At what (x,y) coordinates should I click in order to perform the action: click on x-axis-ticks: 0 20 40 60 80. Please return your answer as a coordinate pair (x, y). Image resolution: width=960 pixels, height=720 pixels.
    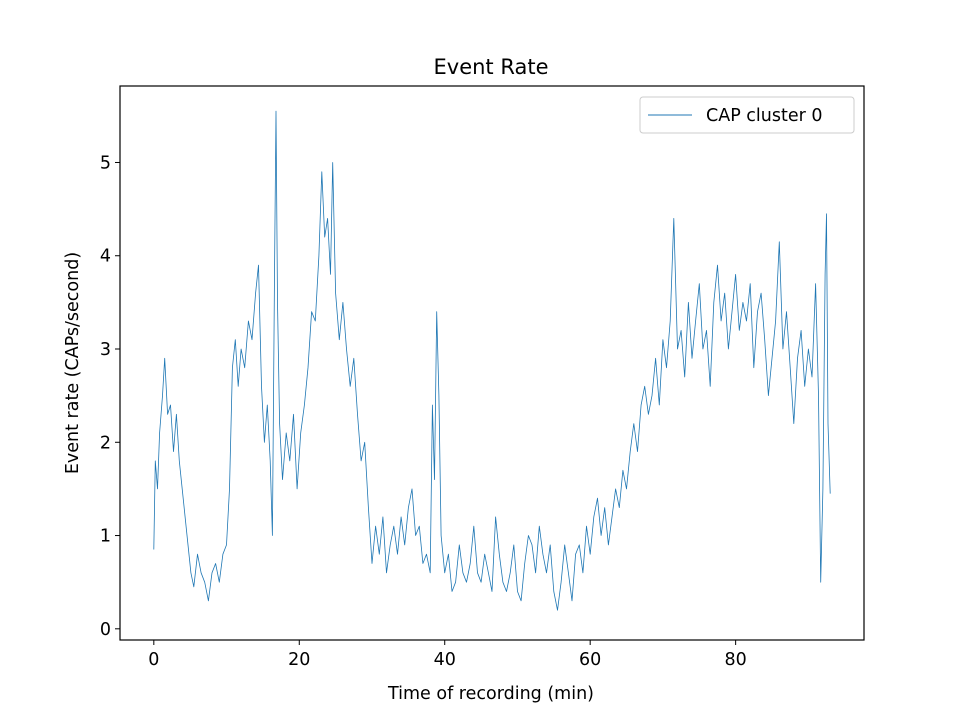
    Looking at the image, I should click on (447, 655).